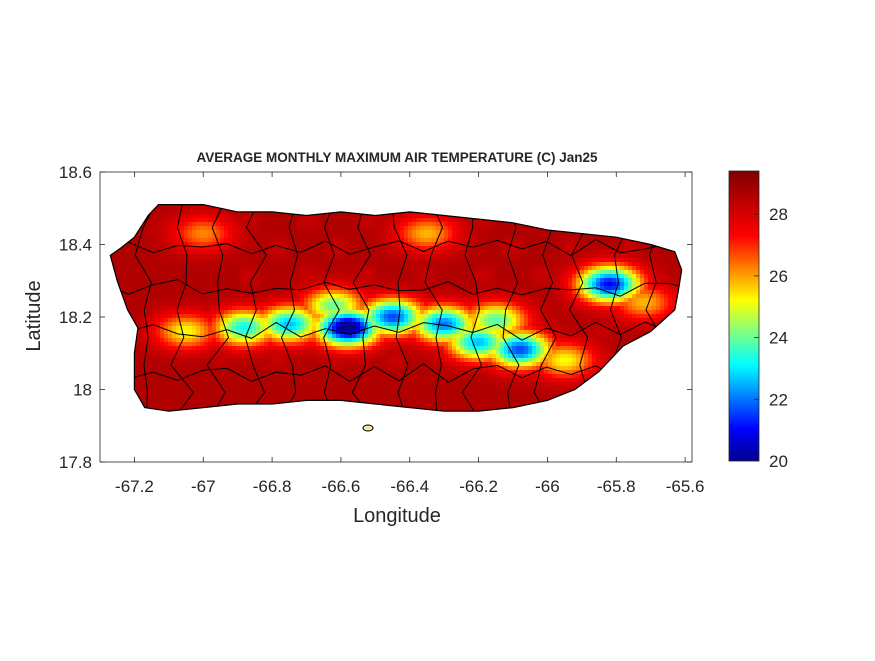 This screenshot has width=875, height=661. Describe the element at coordinates (203, 486) in the screenshot. I see `x-tick-label: -67` at that location.